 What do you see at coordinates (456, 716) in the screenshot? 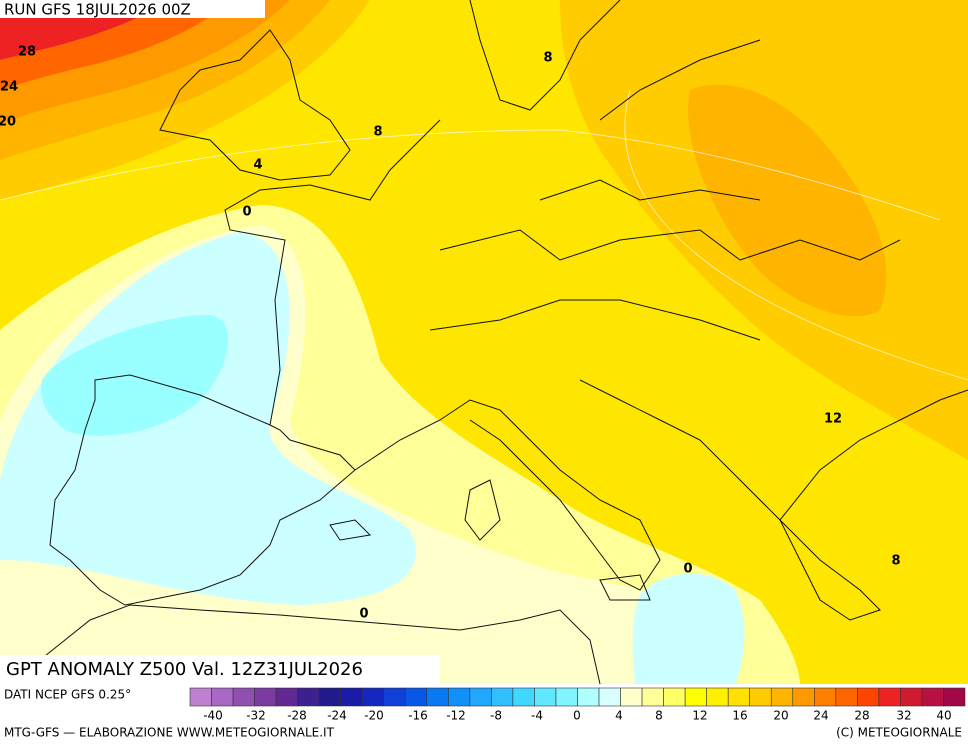
I see `colorbar-label: -12` at bounding box center [456, 716].